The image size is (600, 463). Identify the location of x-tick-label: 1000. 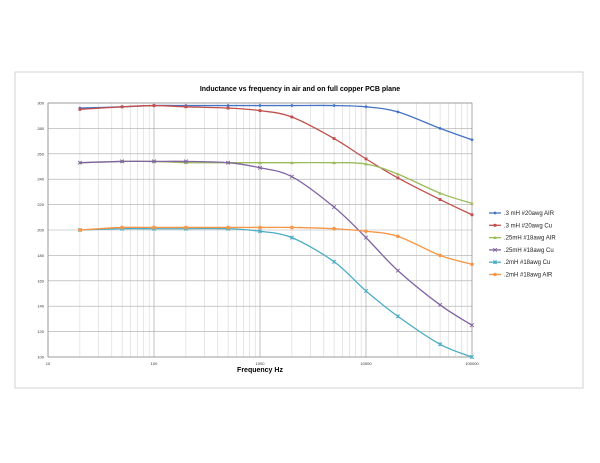
(261, 363).